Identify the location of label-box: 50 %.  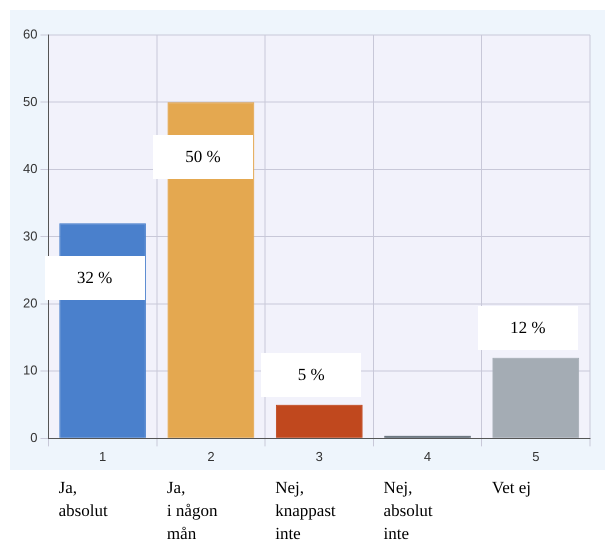
(202, 157).